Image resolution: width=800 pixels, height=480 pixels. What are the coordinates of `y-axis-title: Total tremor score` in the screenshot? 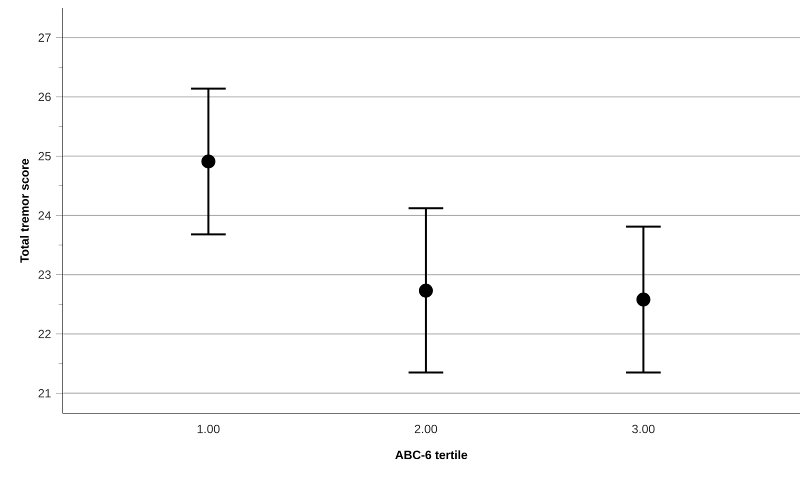 It's located at (24, 210).